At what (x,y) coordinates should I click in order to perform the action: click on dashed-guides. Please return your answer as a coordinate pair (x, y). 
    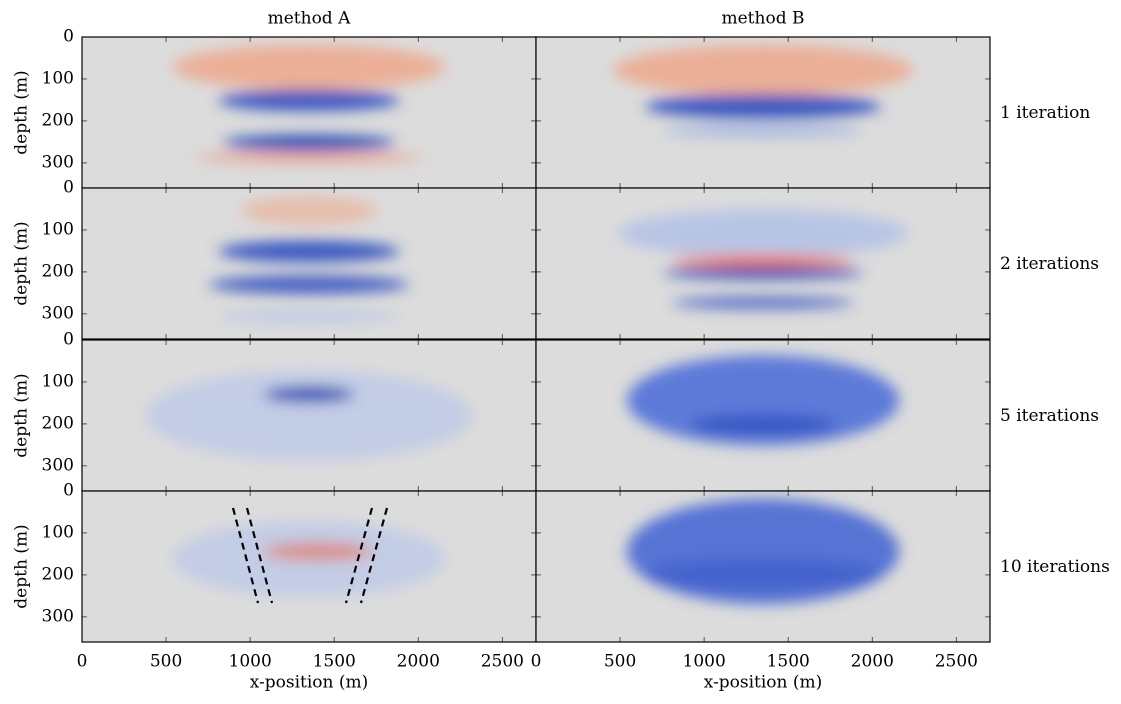
    Looking at the image, I should click on (310, 555).